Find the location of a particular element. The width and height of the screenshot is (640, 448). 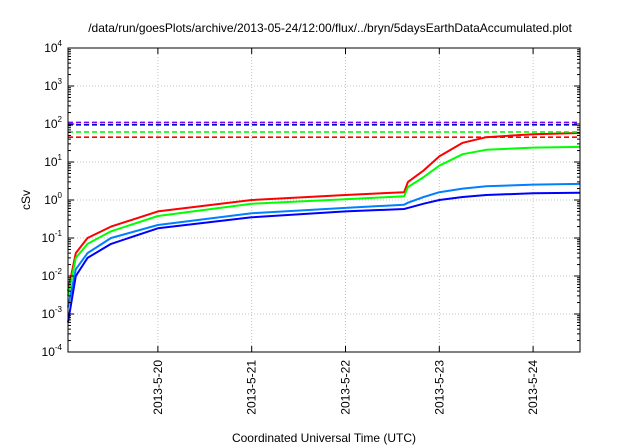

y-tick-label: 10⁻³ is located at coordinates (52, 313).